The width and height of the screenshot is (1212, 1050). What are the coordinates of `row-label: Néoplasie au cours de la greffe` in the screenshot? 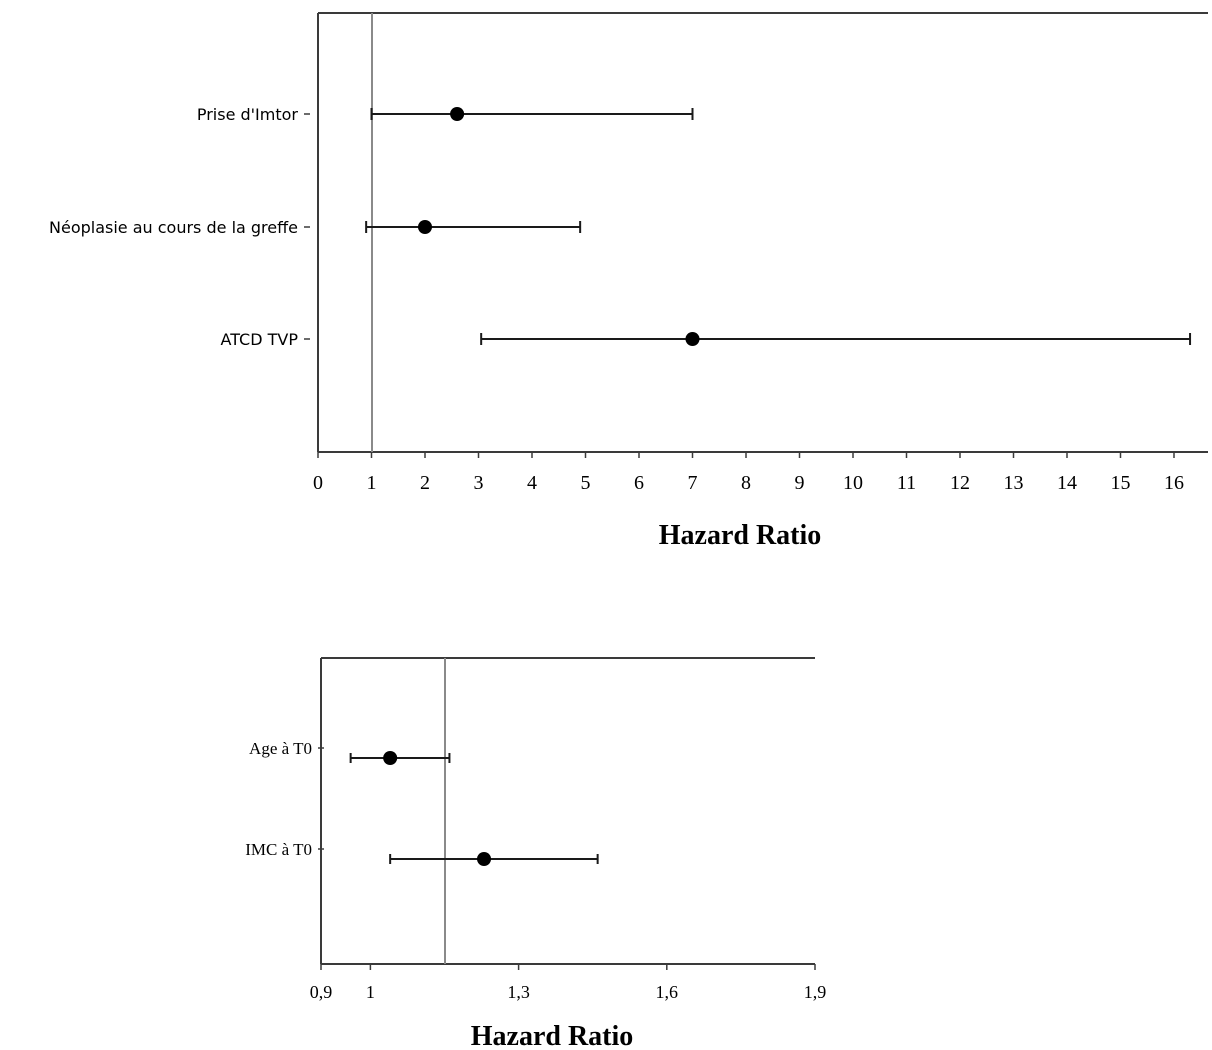 It's located at (173, 227).